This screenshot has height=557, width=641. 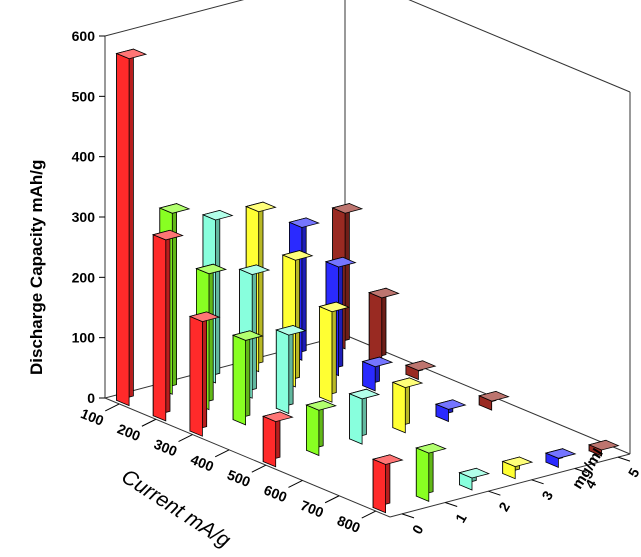 I want to click on x-tick-labels: 100 200 300 400 500 600 700 800, so click(x=227, y=469).